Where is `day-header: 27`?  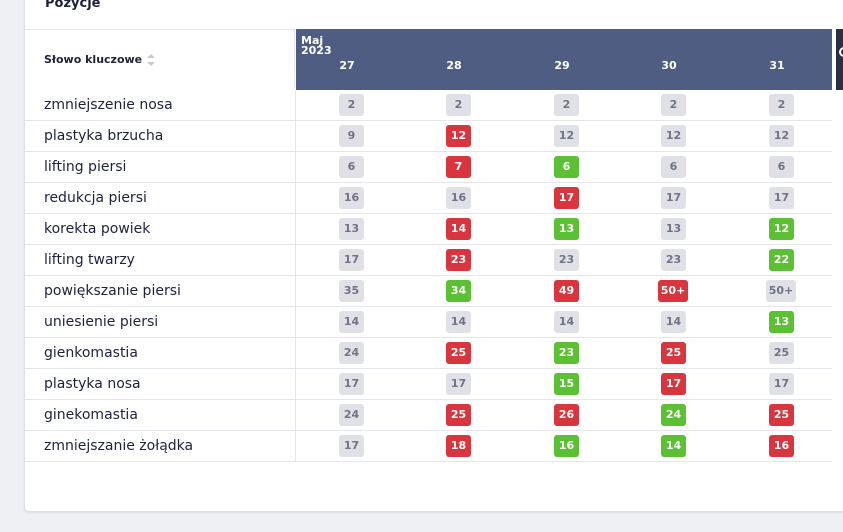
day-header: 27 is located at coordinates (347, 65).